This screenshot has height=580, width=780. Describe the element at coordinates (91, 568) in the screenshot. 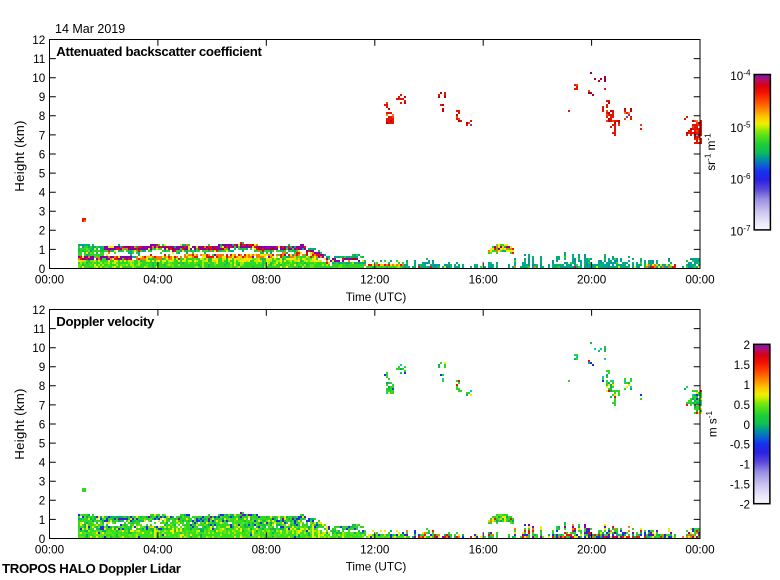

I see `svg-text: TROPOS HALO Doppler Lidar` at that location.